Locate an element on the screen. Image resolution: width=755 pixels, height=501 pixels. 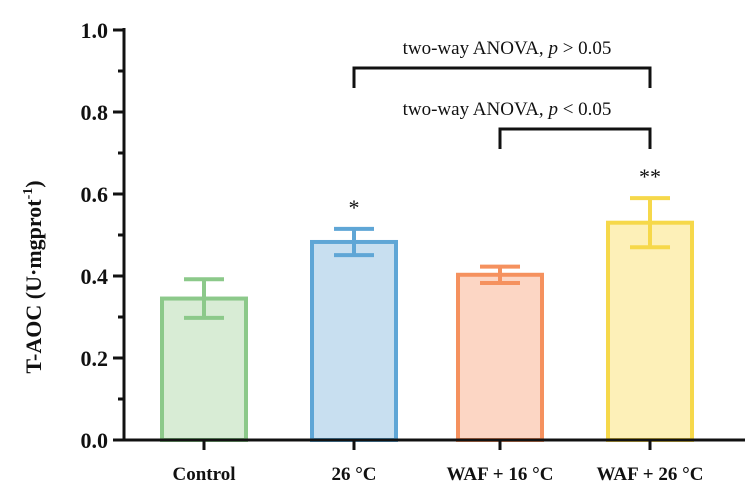
x-category-label: WAF + 26 °C is located at coordinates (650, 474).